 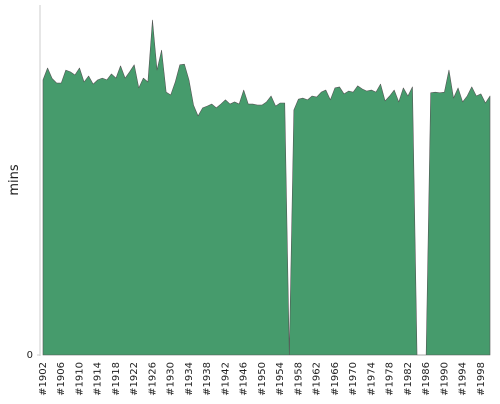 What do you see at coordinates (463, 379) in the screenshot?
I see `x-tick-label: #1994` at bounding box center [463, 379].